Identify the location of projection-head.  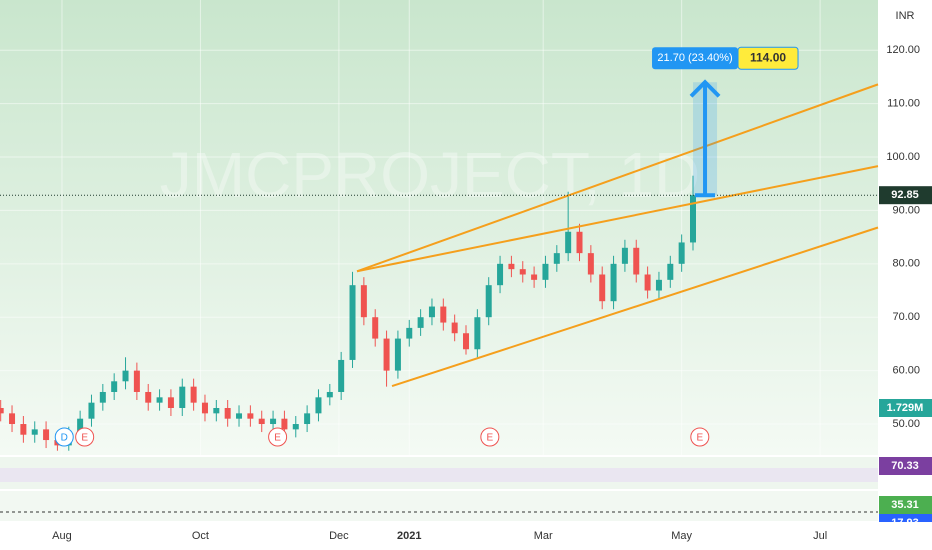
(705, 88).